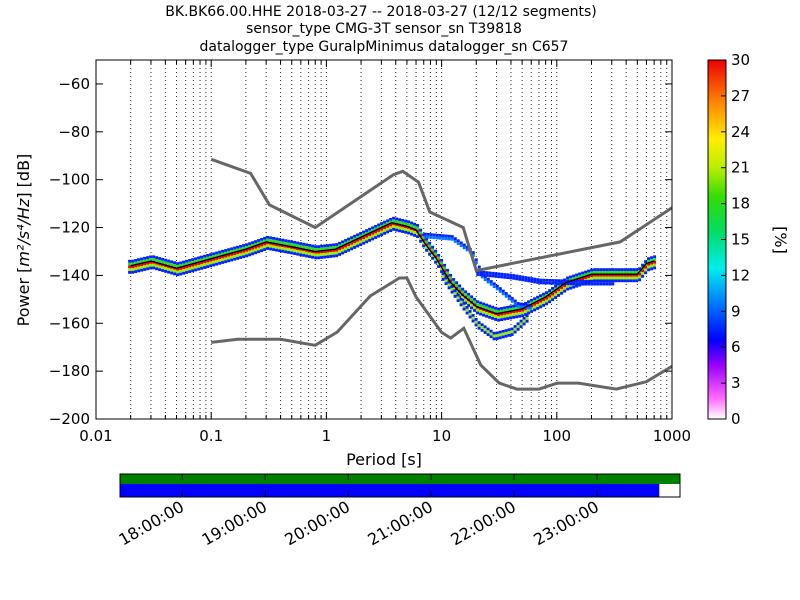 The width and height of the screenshot is (800, 600). I want to click on y-tick-label: −200, so click(69, 419).